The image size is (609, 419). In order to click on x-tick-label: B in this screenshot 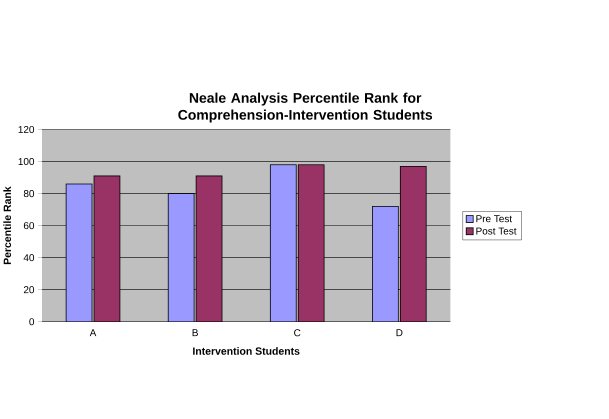, I will do `click(195, 332)`.